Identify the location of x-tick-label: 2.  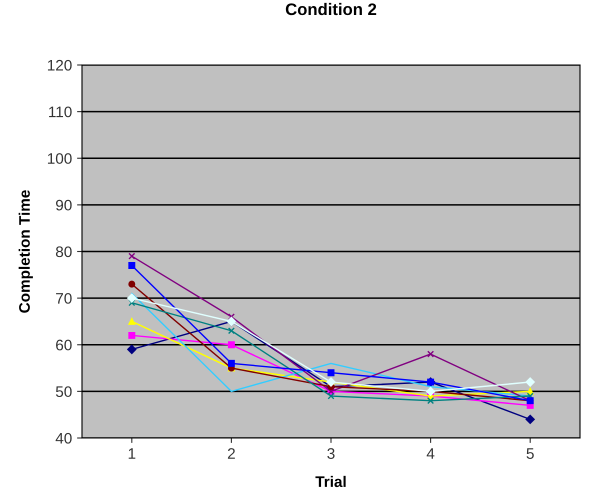
(231, 453).